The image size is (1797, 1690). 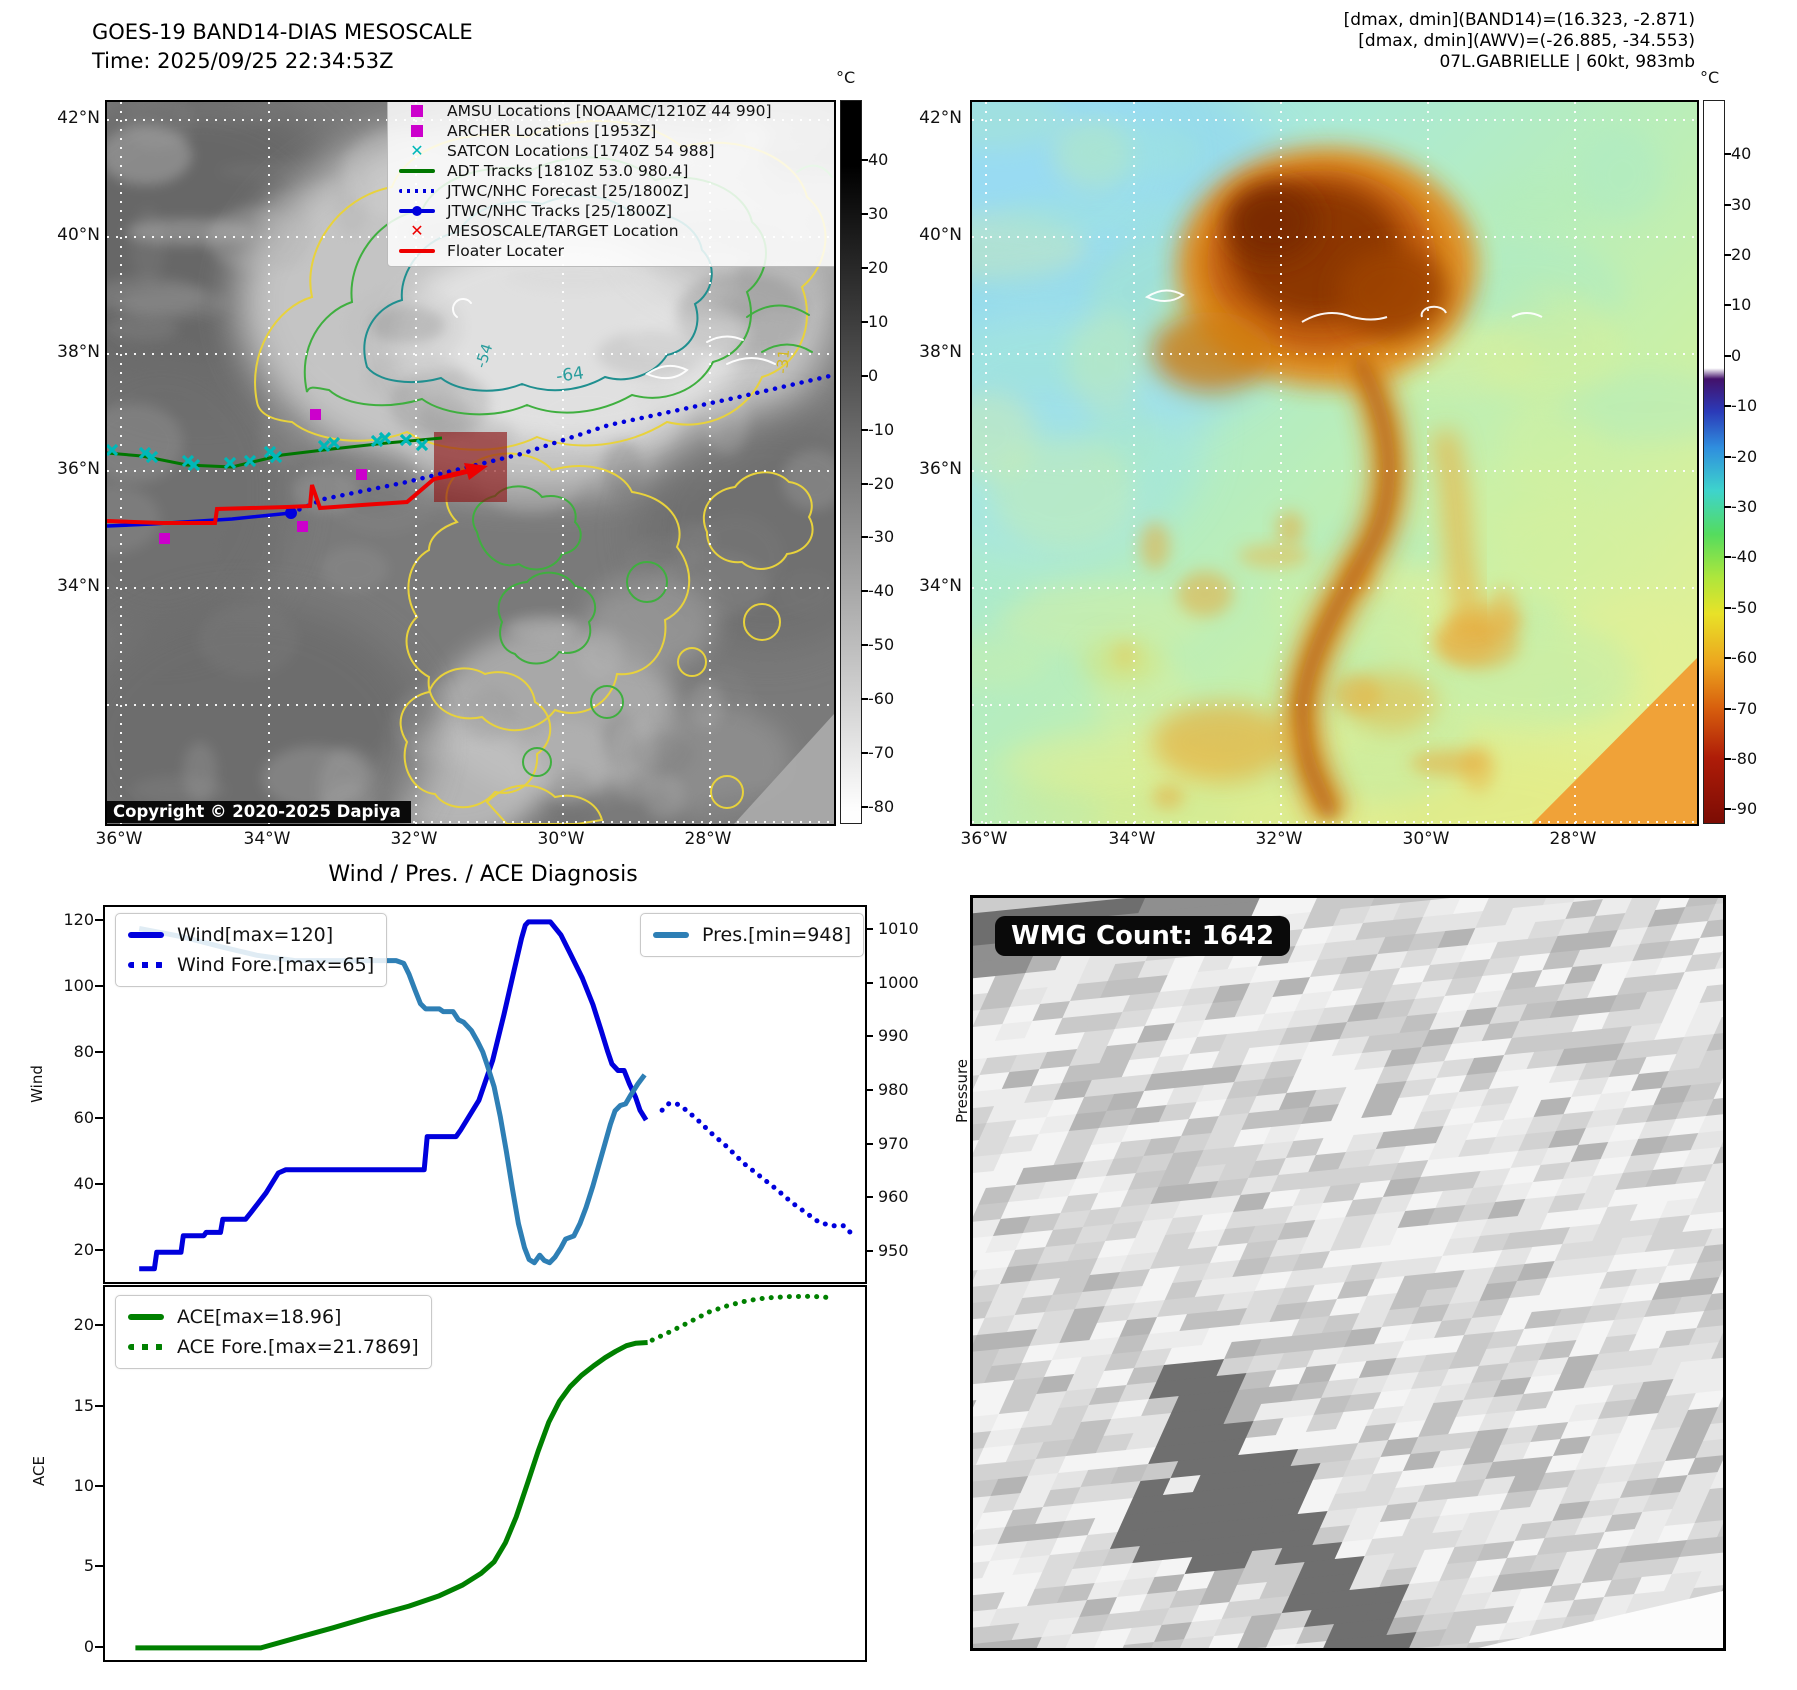 I want to click on legend-item-label: Pres.[min=948], so click(x=776, y=935).